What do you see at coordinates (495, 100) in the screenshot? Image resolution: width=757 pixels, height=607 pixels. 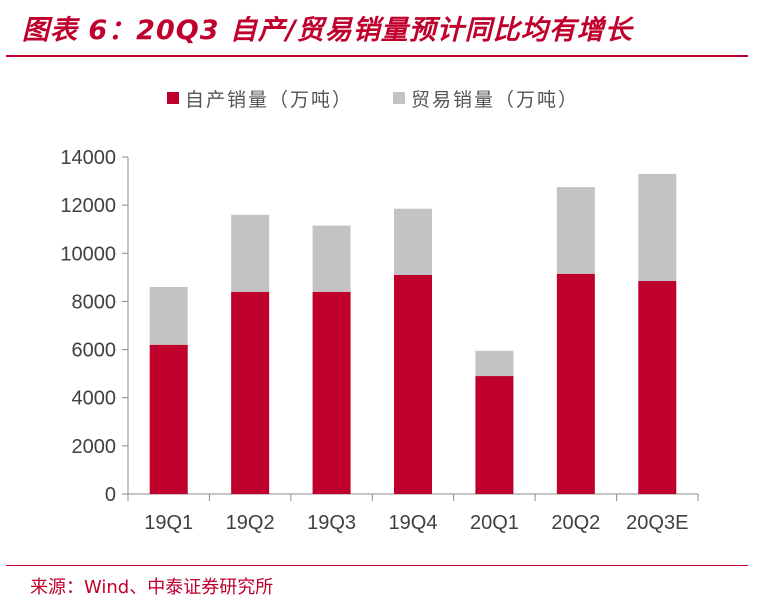 I see `legend-label-trade: 贸易销量（万吨）` at bounding box center [495, 100].